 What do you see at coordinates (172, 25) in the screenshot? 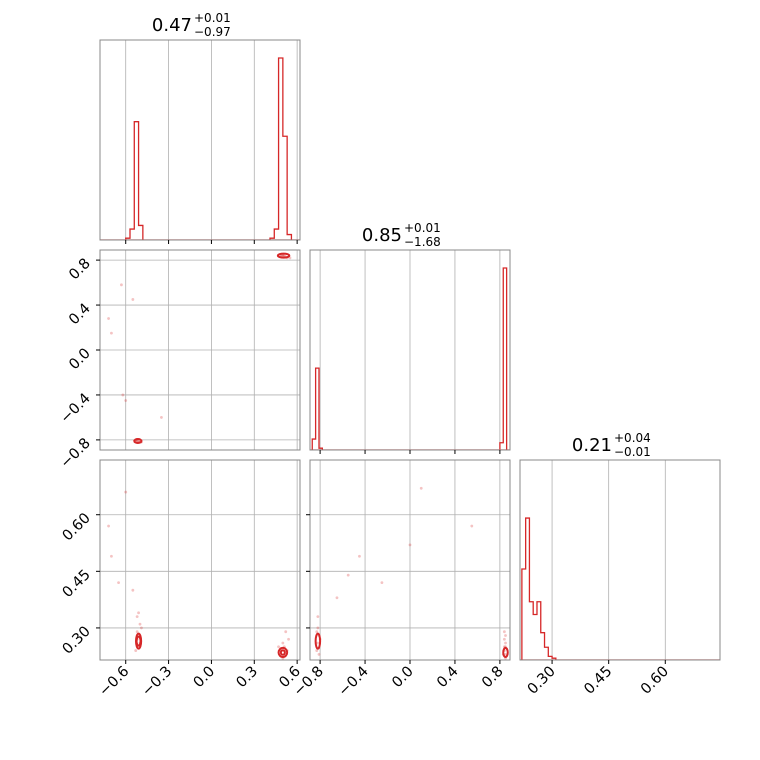
I see `title-value: 0.47` at bounding box center [172, 25].